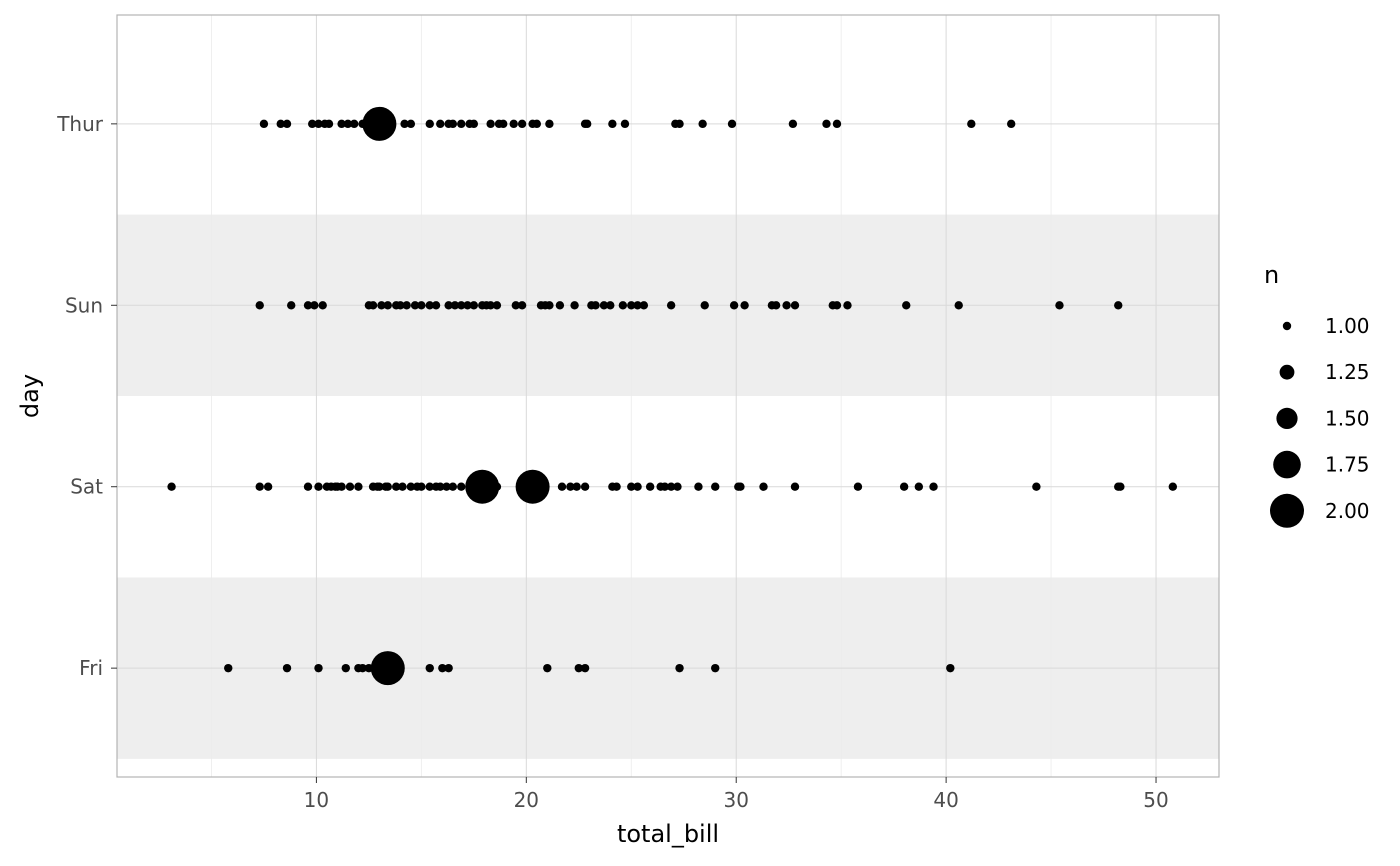 Image resolution: width=1400 pixels, height=866 pixels. I want to click on y-tick-label: Thur, so click(80, 124).